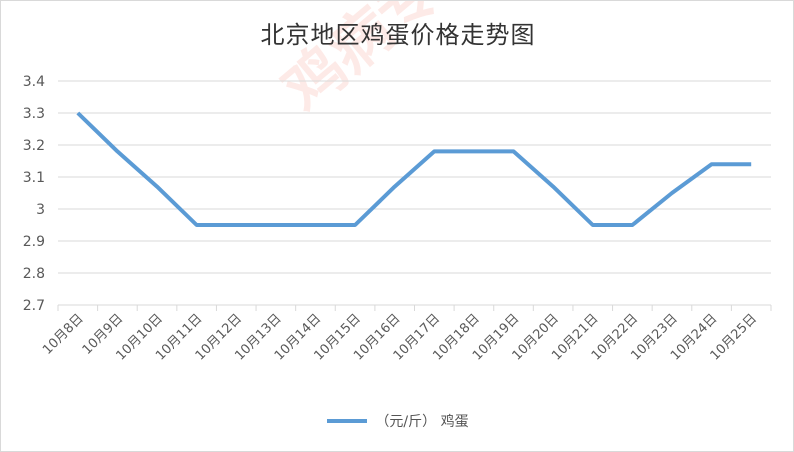 This screenshot has width=794, height=452. I want to click on legend-label: （元/斤） 鸡蛋, so click(422, 422).